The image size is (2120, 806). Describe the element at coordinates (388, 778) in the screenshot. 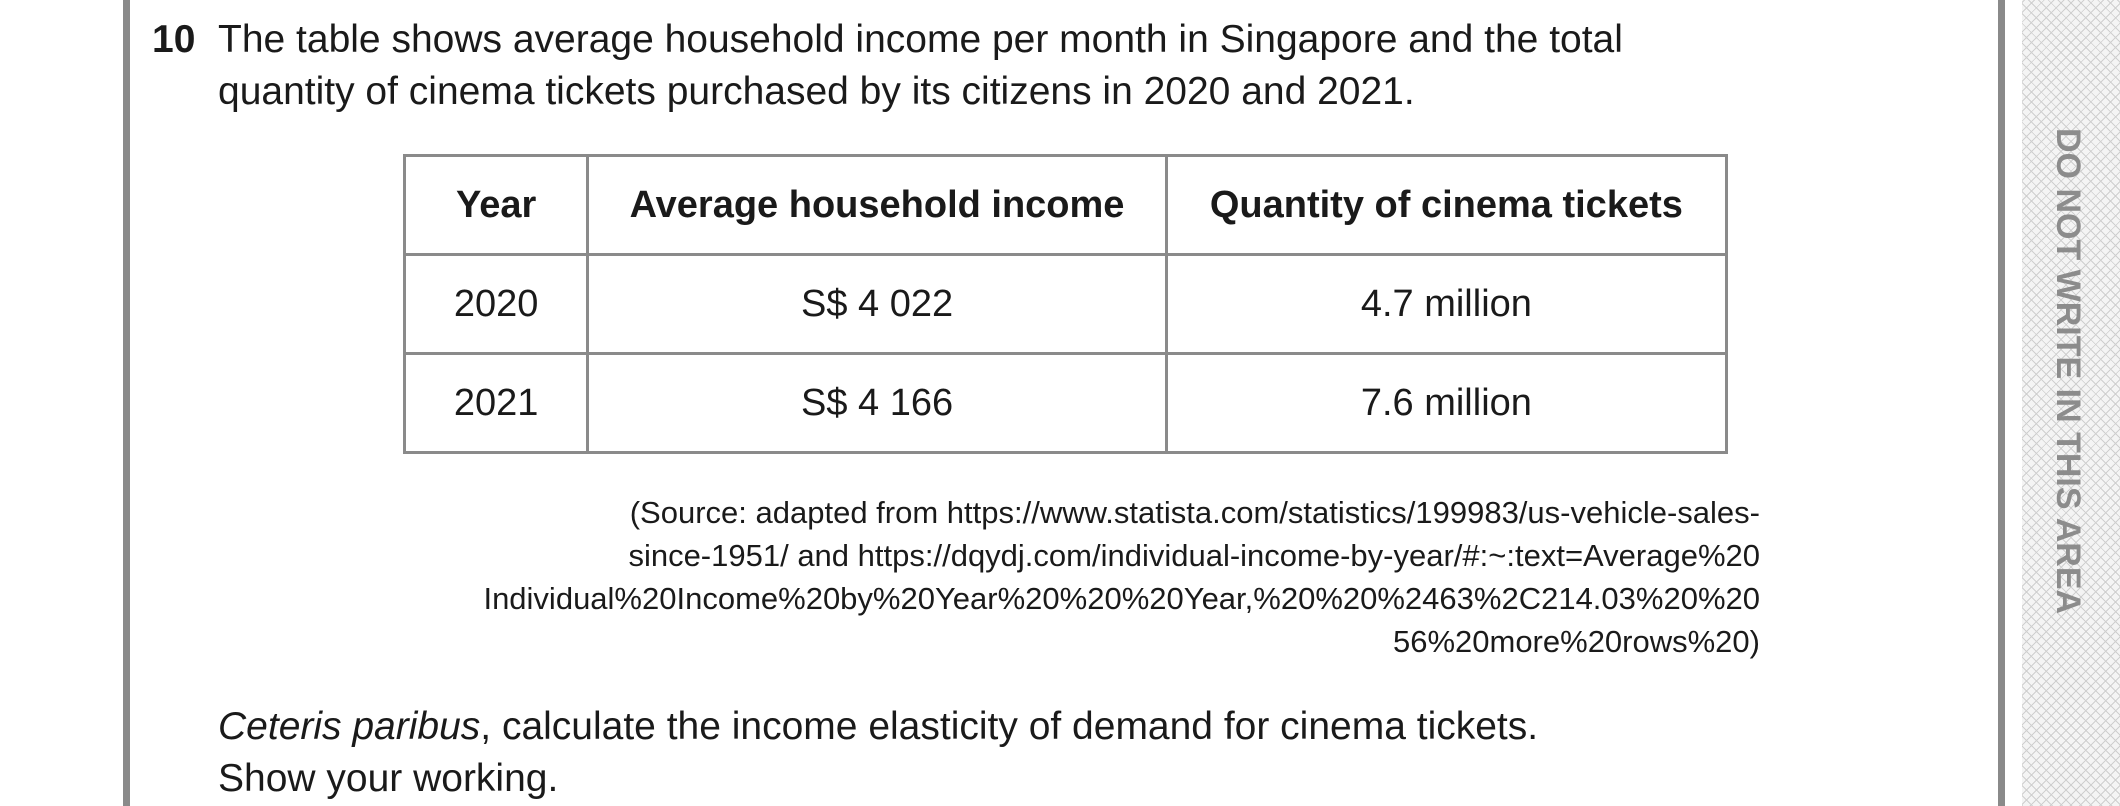

I see `instruction-line-2: Show your working.` at that location.